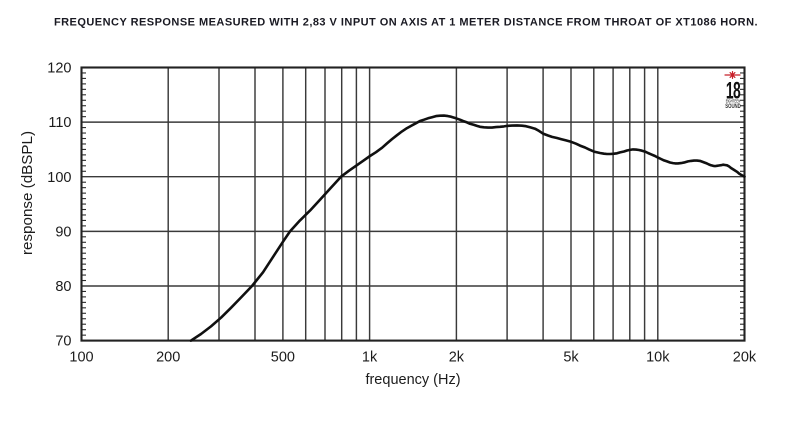  Describe the element at coordinates (283, 358) in the screenshot. I see `svg-text: 500` at that location.